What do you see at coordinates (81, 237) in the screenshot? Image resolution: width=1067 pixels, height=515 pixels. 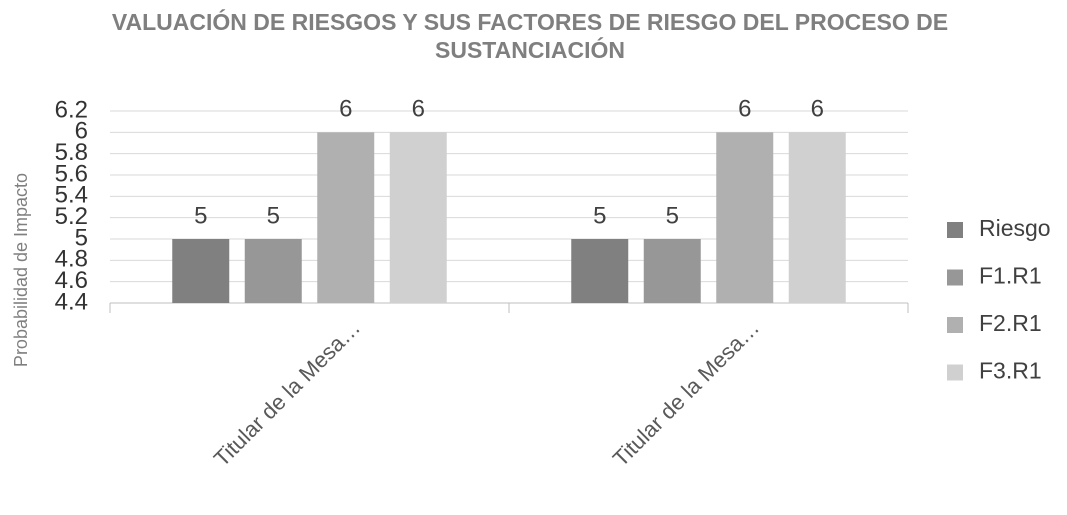 I see `y-tick-label: 5` at bounding box center [81, 237].